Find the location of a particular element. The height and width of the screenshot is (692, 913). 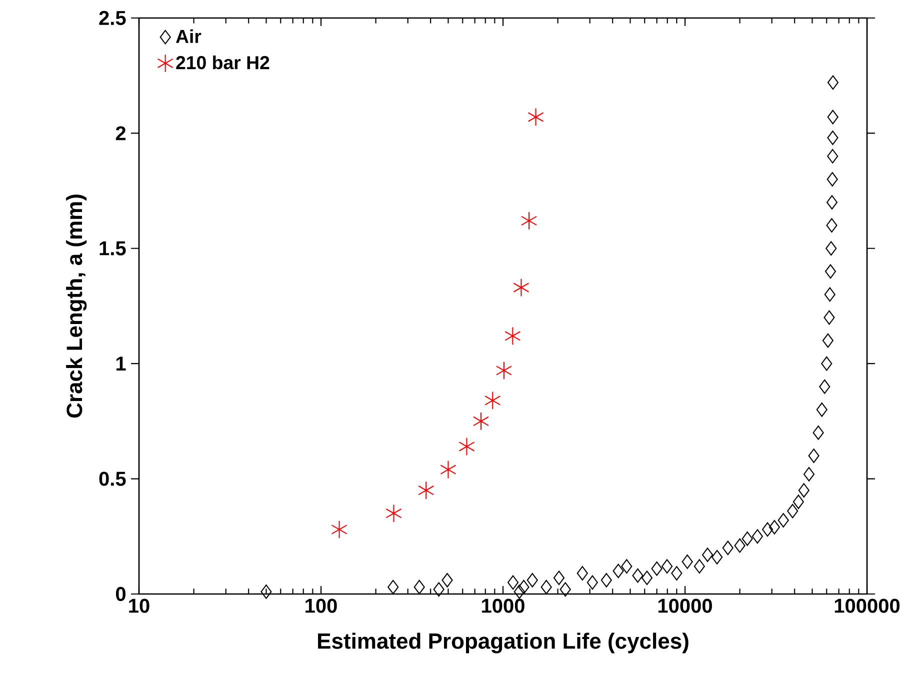

y-tick-label: 0 is located at coordinates (121, 594).